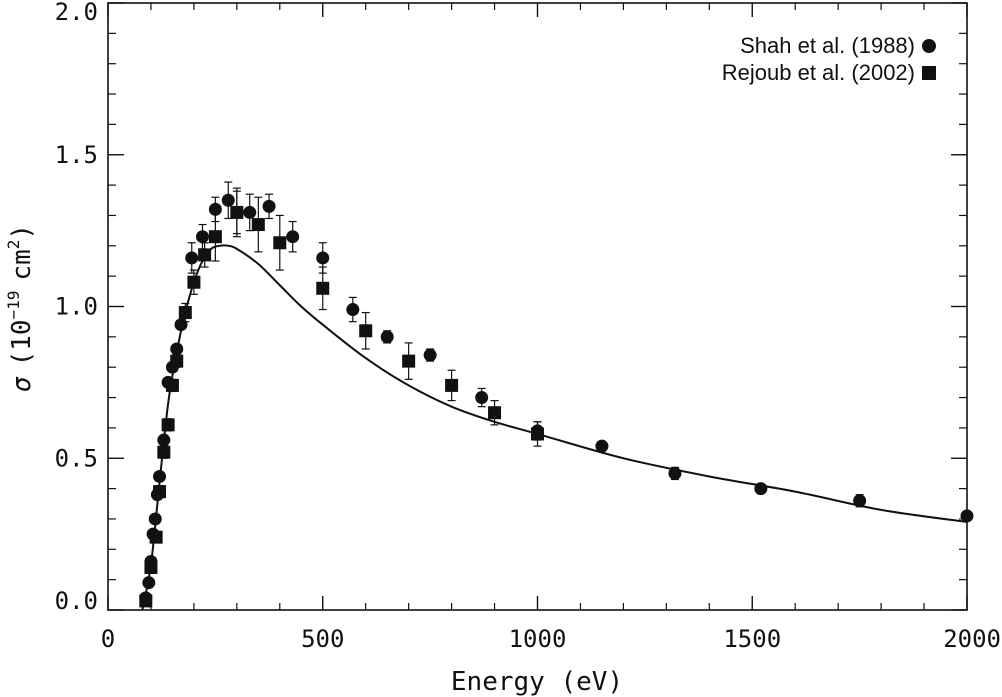  I want to click on legend-entry-shah: Shah et al. (1988), so click(838, 45).